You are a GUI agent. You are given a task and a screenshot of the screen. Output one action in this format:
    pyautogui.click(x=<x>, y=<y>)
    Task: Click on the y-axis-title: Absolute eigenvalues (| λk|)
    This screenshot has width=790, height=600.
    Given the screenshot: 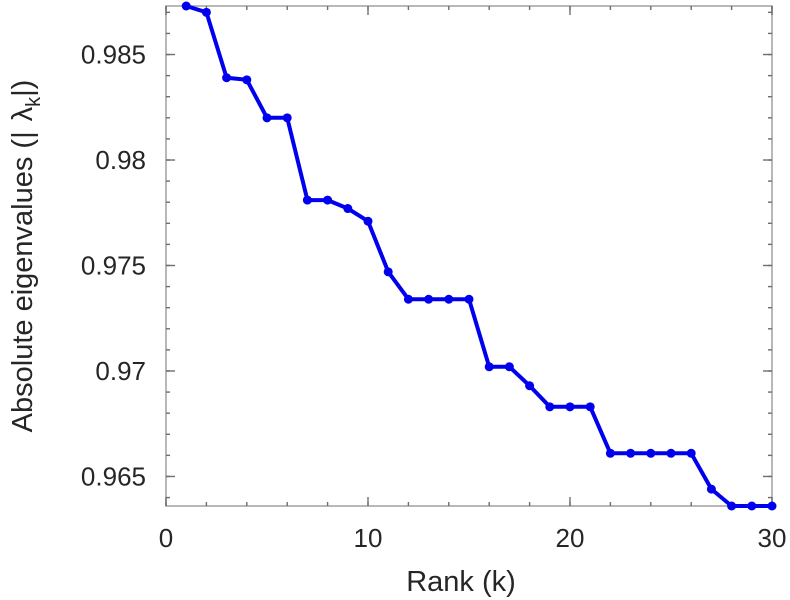 What is the action you would take?
    pyautogui.click(x=26, y=256)
    